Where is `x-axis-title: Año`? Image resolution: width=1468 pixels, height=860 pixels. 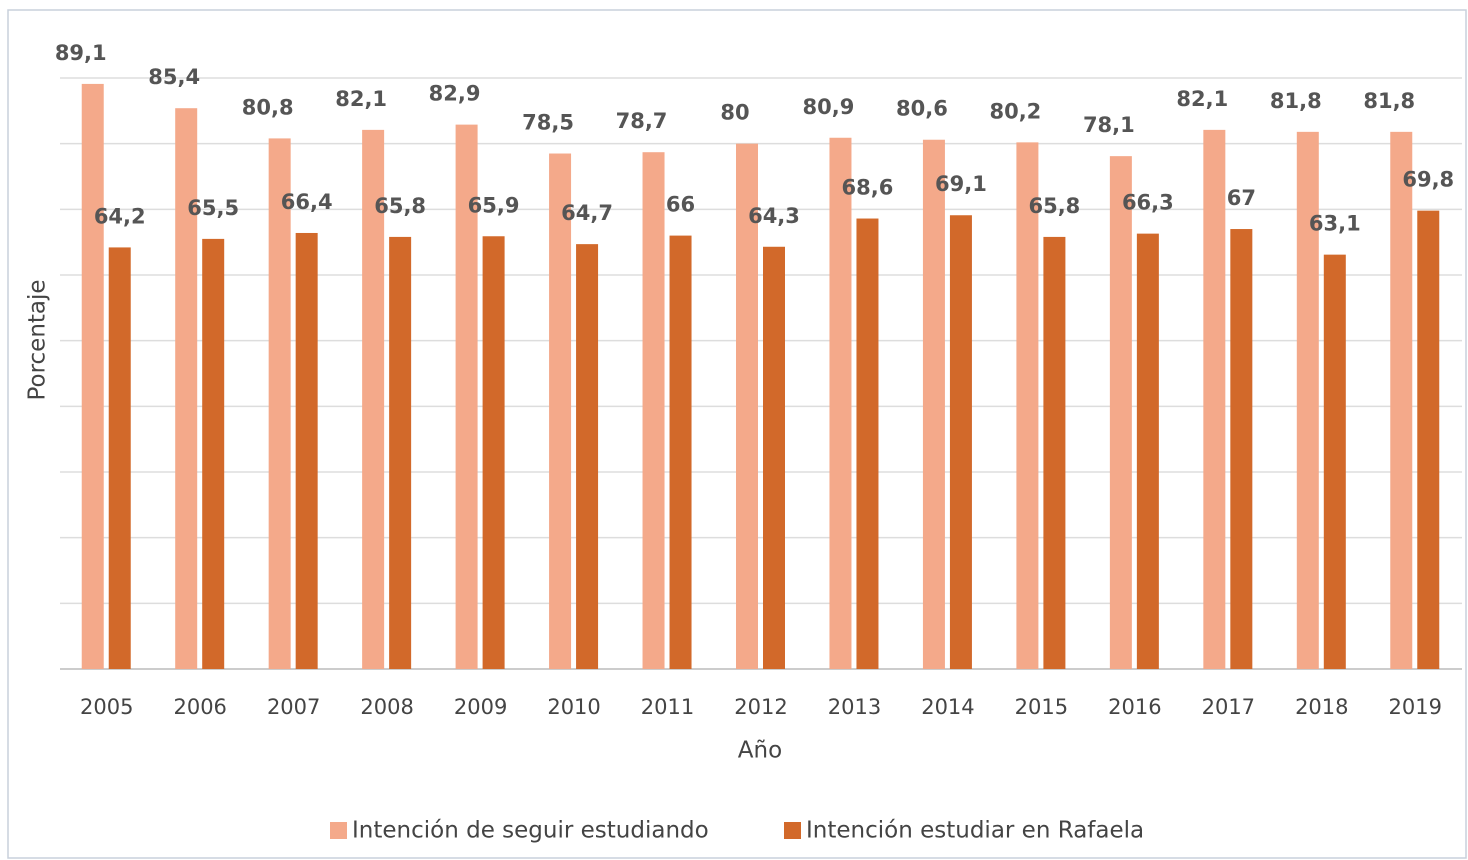
x-axis-title: Año is located at coordinates (760, 751).